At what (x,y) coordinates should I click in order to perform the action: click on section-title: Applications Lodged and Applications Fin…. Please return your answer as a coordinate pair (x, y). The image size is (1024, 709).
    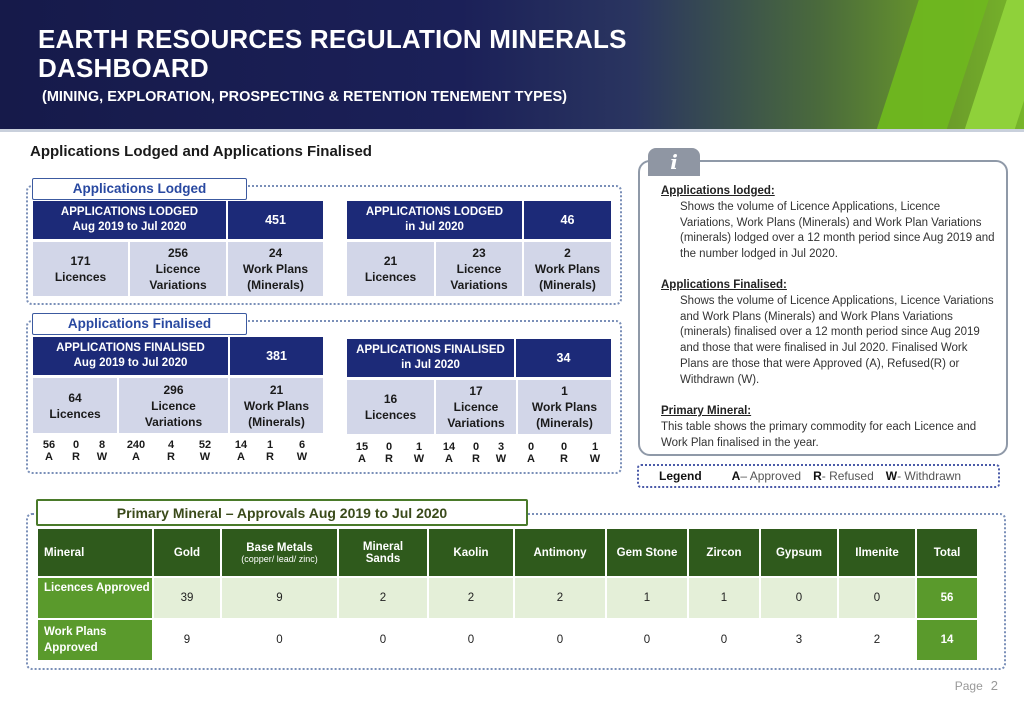
    Looking at the image, I should click on (201, 151).